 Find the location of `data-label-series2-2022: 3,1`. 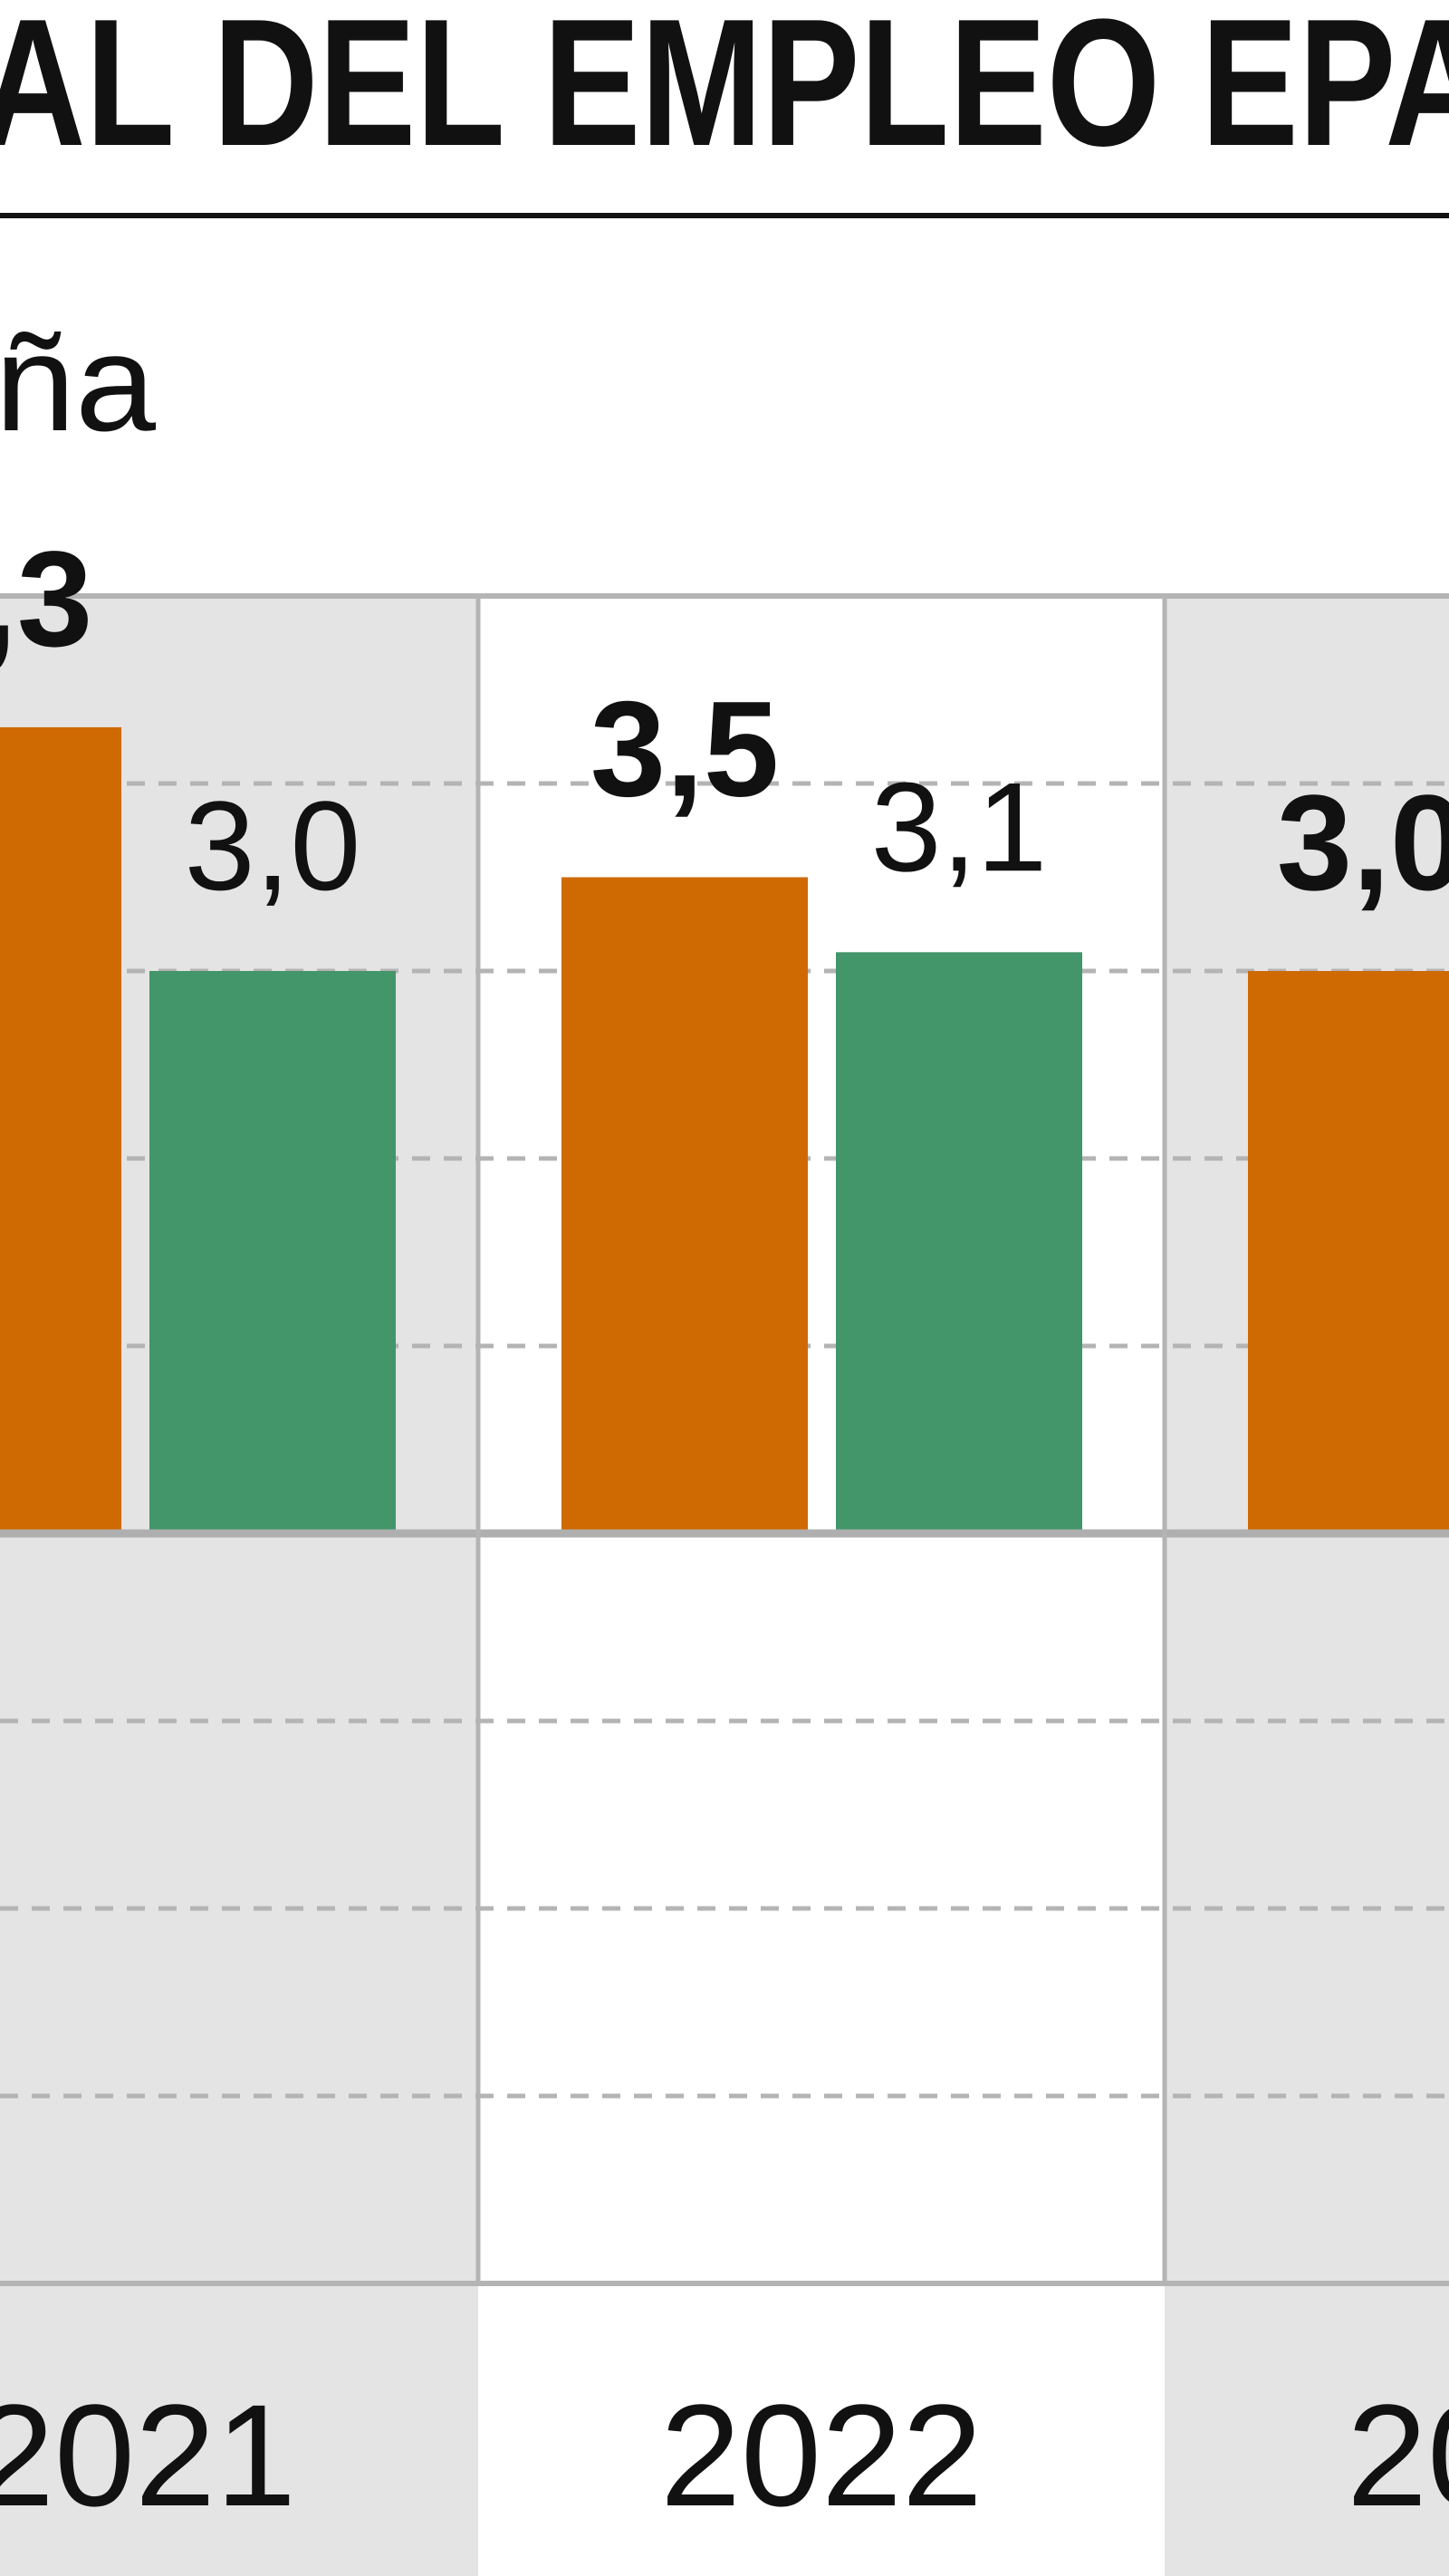

data-label-series2-2022: 3,1 is located at coordinates (959, 826).